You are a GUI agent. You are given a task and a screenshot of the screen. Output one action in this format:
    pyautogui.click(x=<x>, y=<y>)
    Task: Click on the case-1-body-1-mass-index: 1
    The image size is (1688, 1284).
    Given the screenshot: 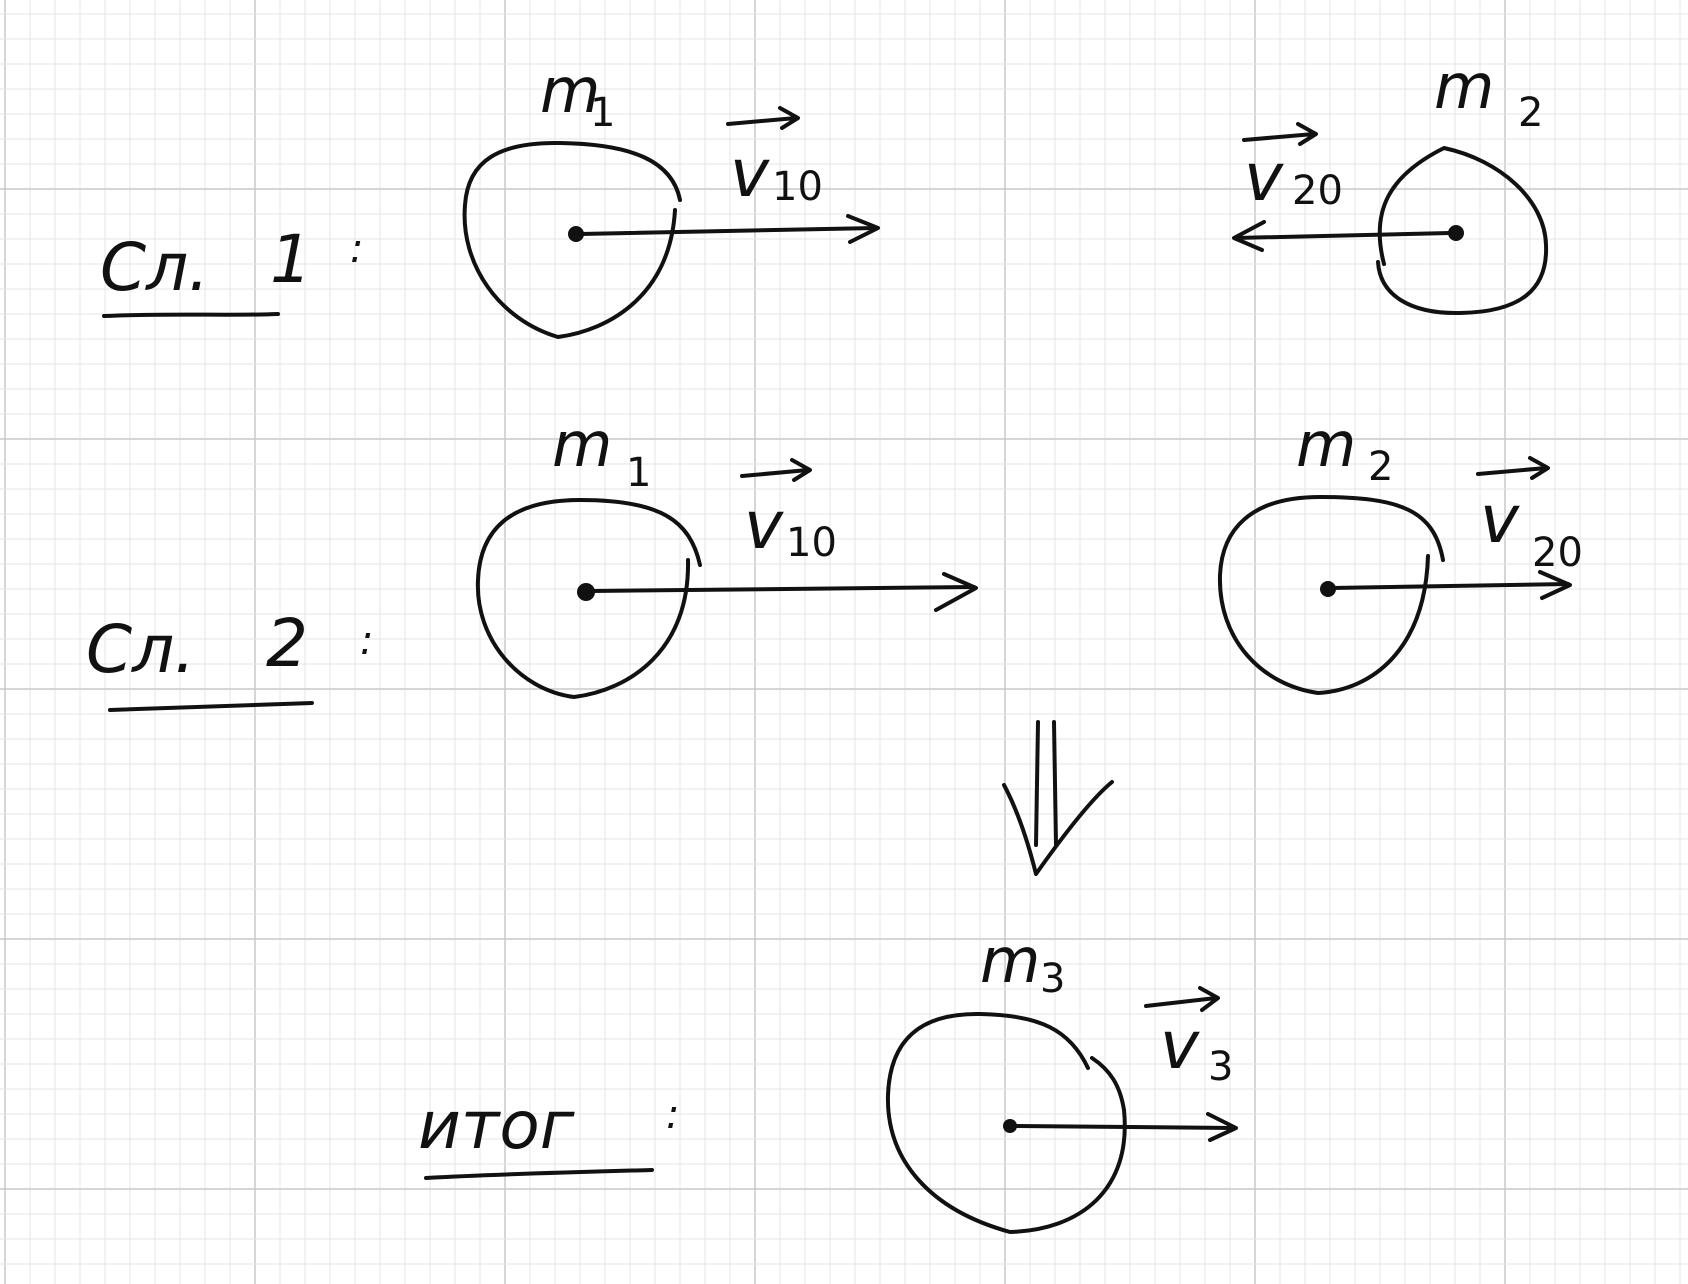 What is the action you would take?
    pyautogui.click(x=602, y=113)
    